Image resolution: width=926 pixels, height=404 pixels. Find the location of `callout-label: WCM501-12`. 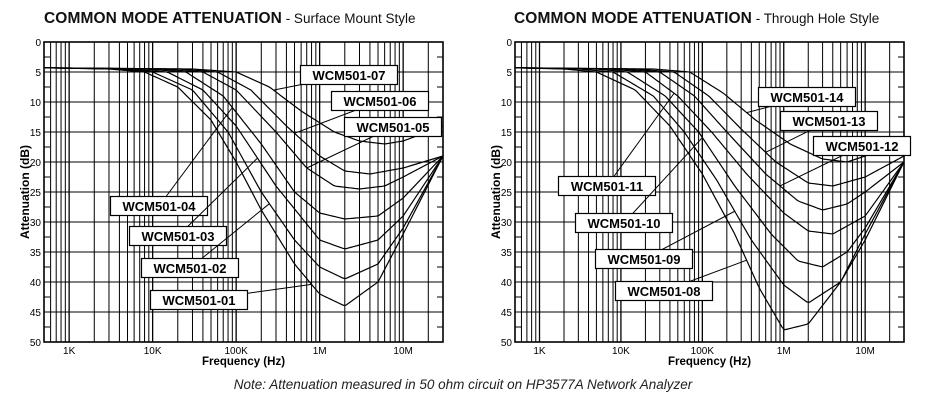

callout-label: WCM501-12 is located at coordinates (862, 146).